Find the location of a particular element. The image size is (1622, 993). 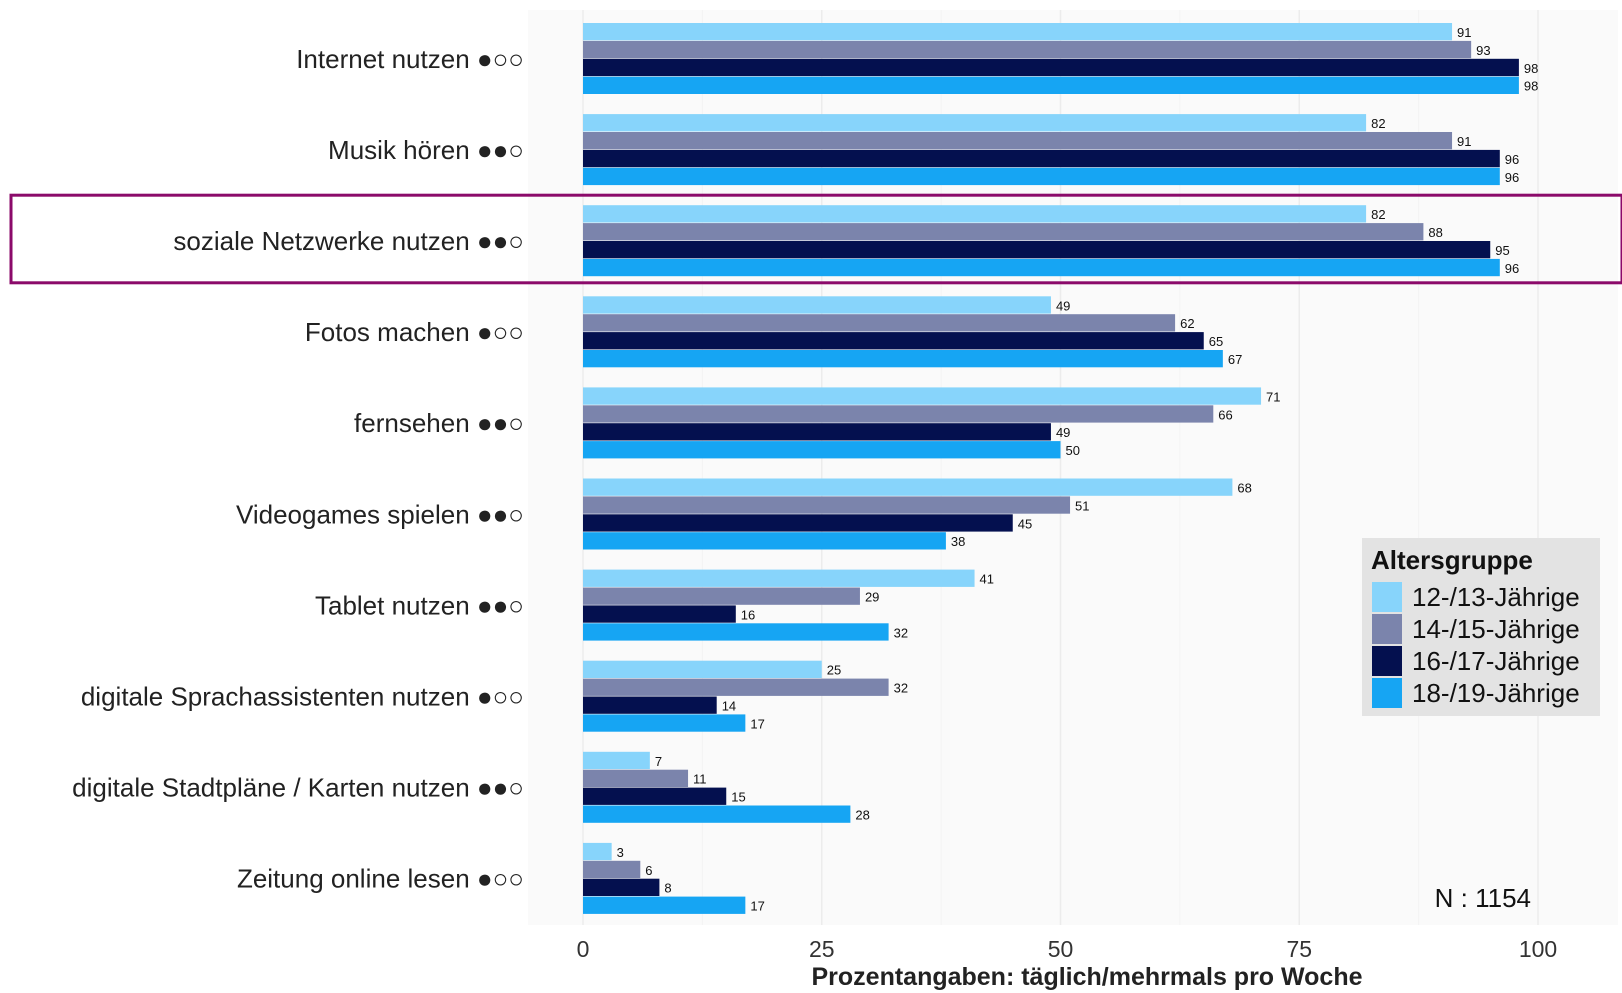

value-label: 38 is located at coordinates (958, 541).